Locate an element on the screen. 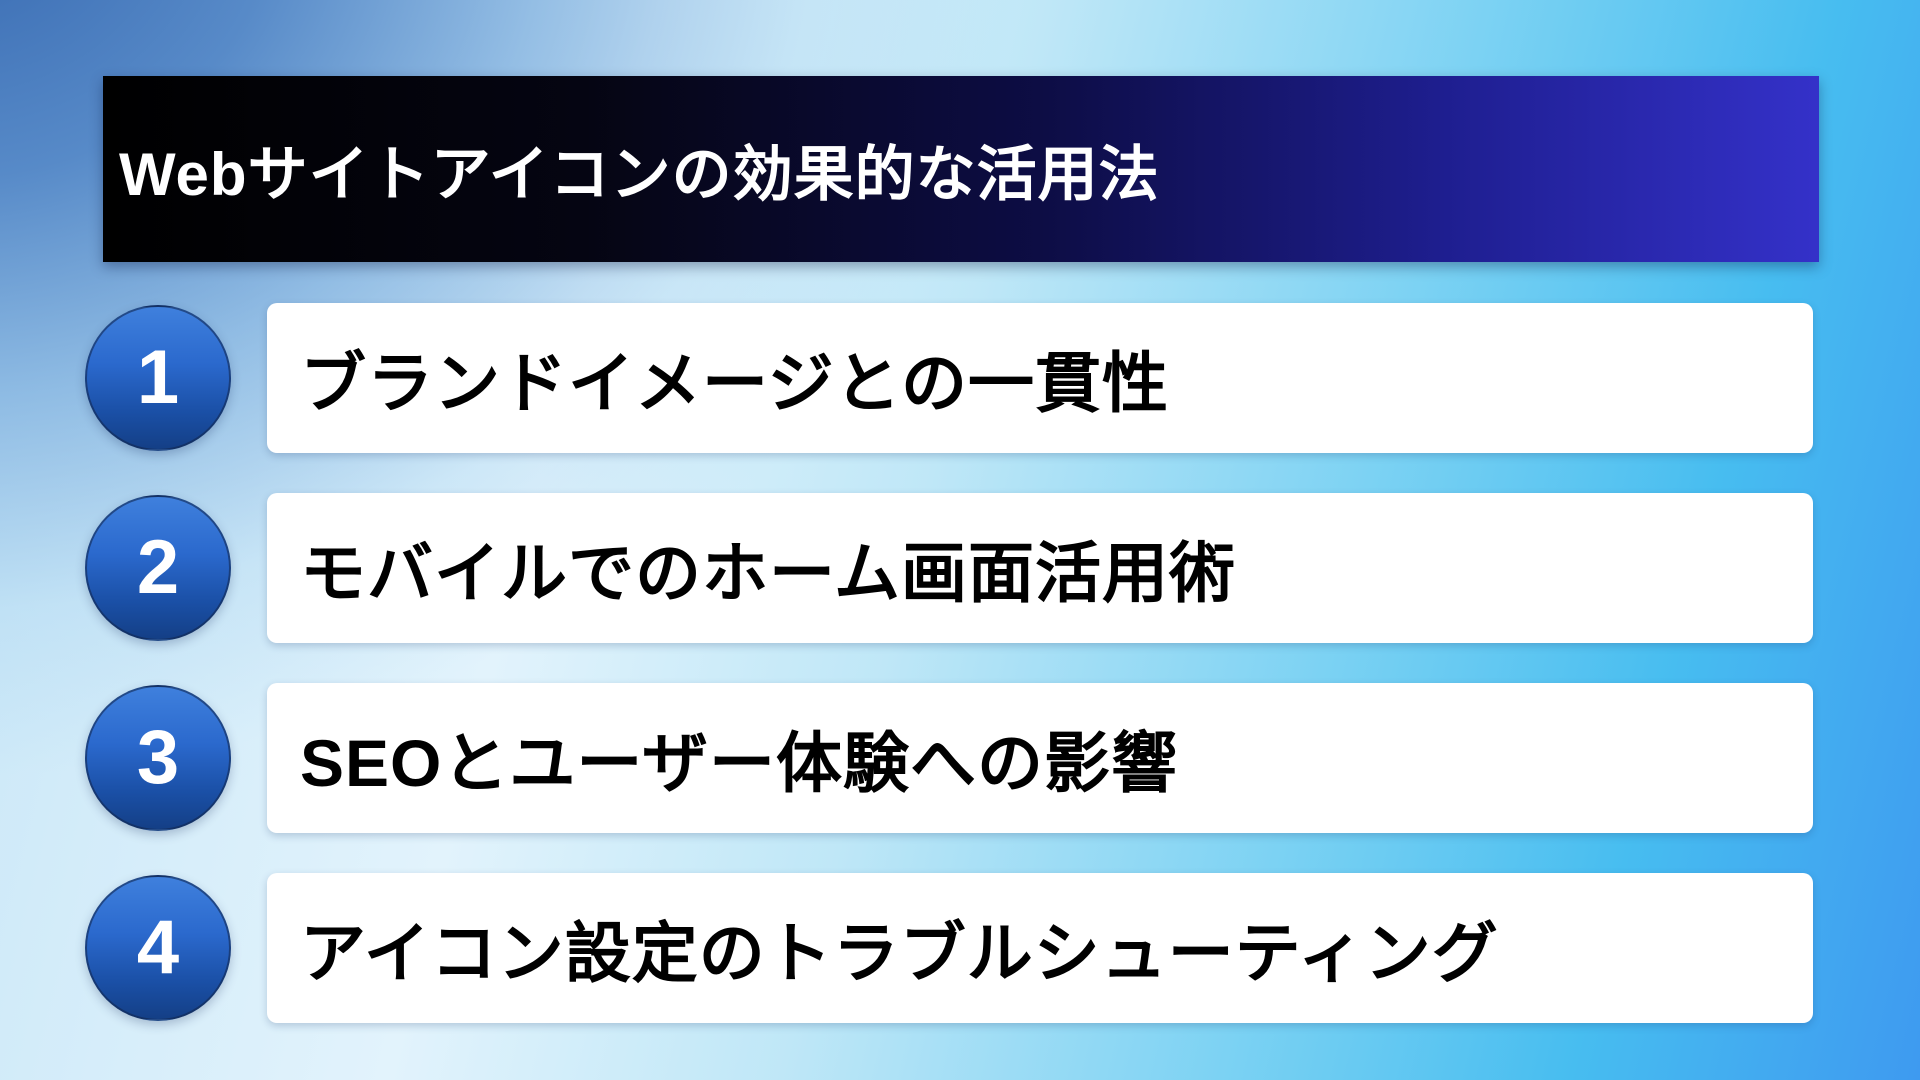 This screenshot has width=1920, height=1080. item-label: SEOとユーザー体験への影響 is located at coordinates (739, 763).